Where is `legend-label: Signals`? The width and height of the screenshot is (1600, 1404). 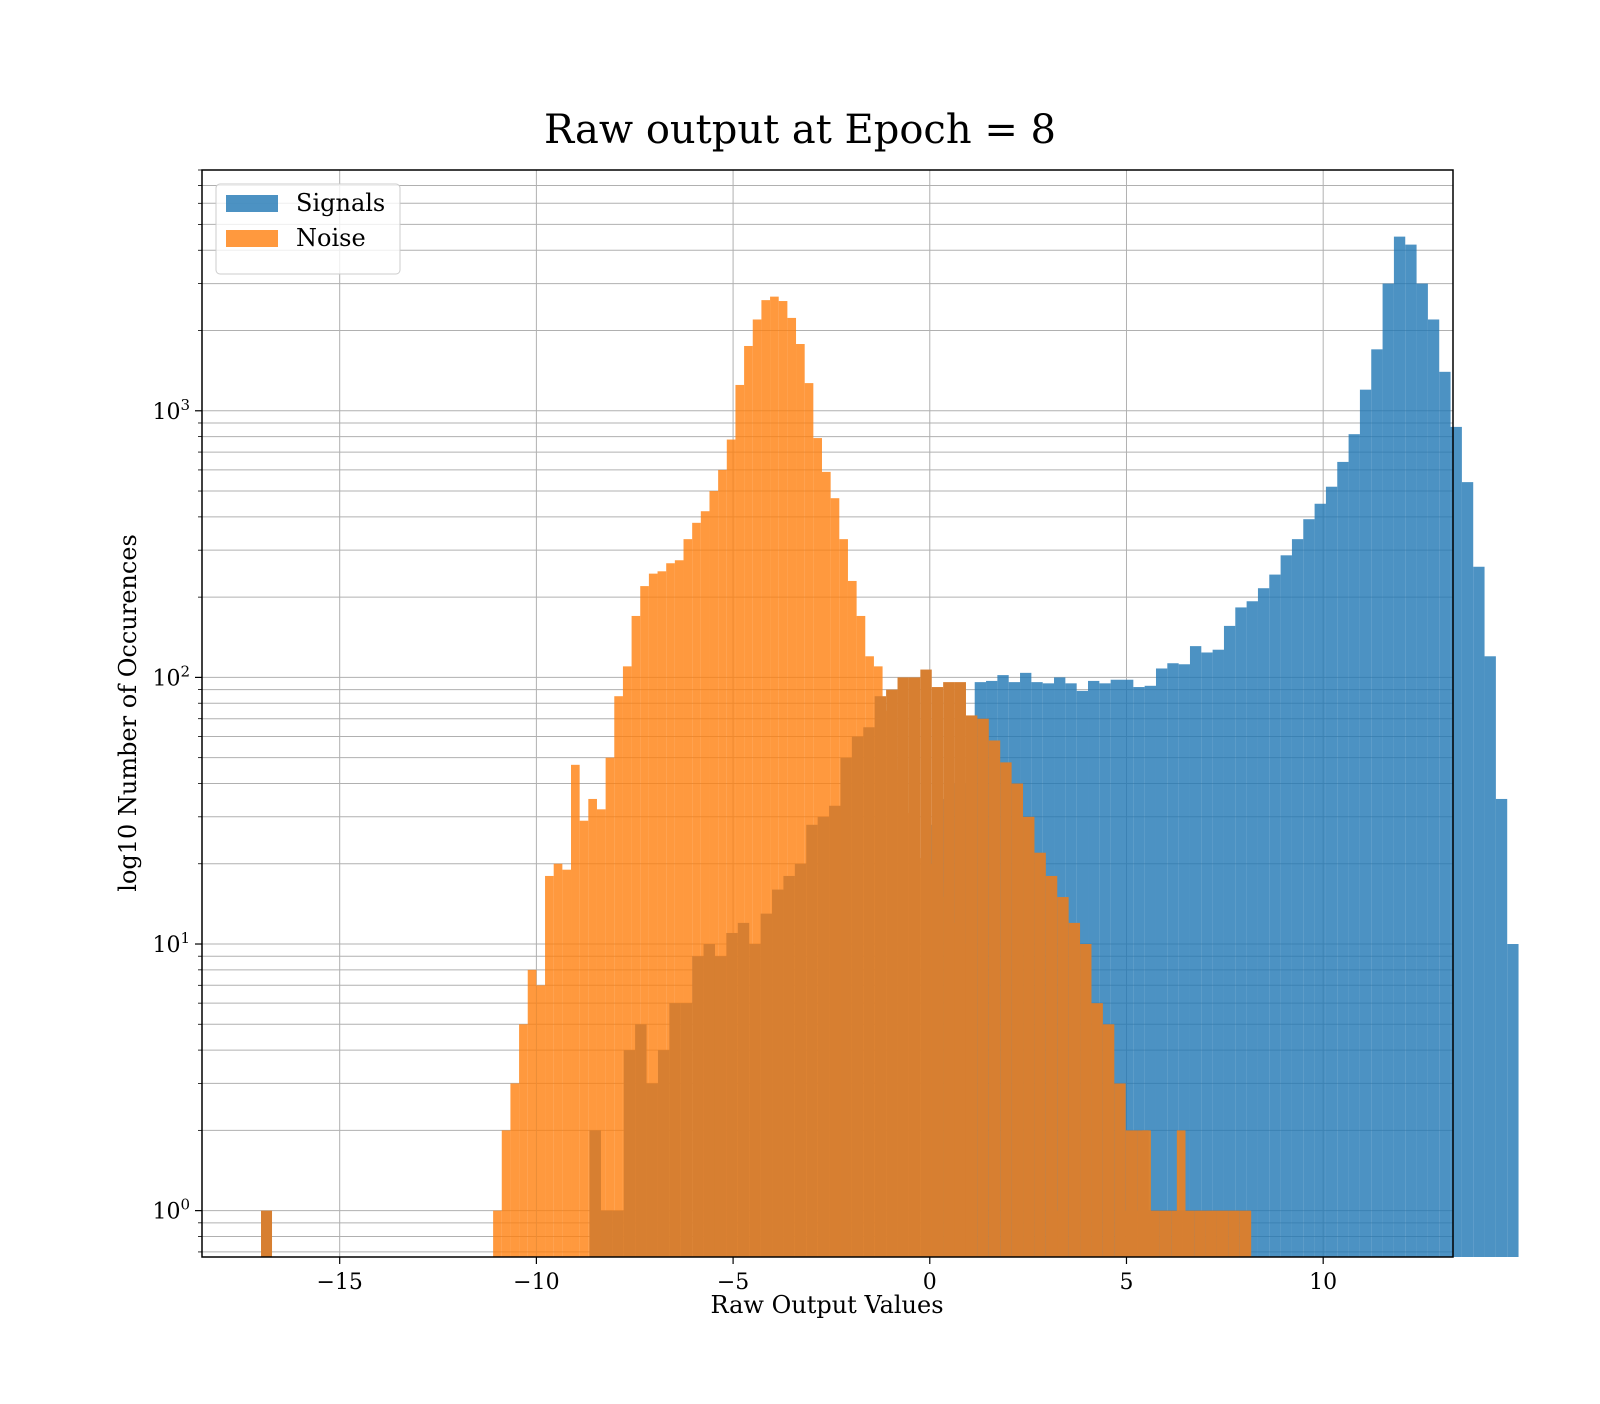 legend-label: Signals is located at coordinates (340, 203).